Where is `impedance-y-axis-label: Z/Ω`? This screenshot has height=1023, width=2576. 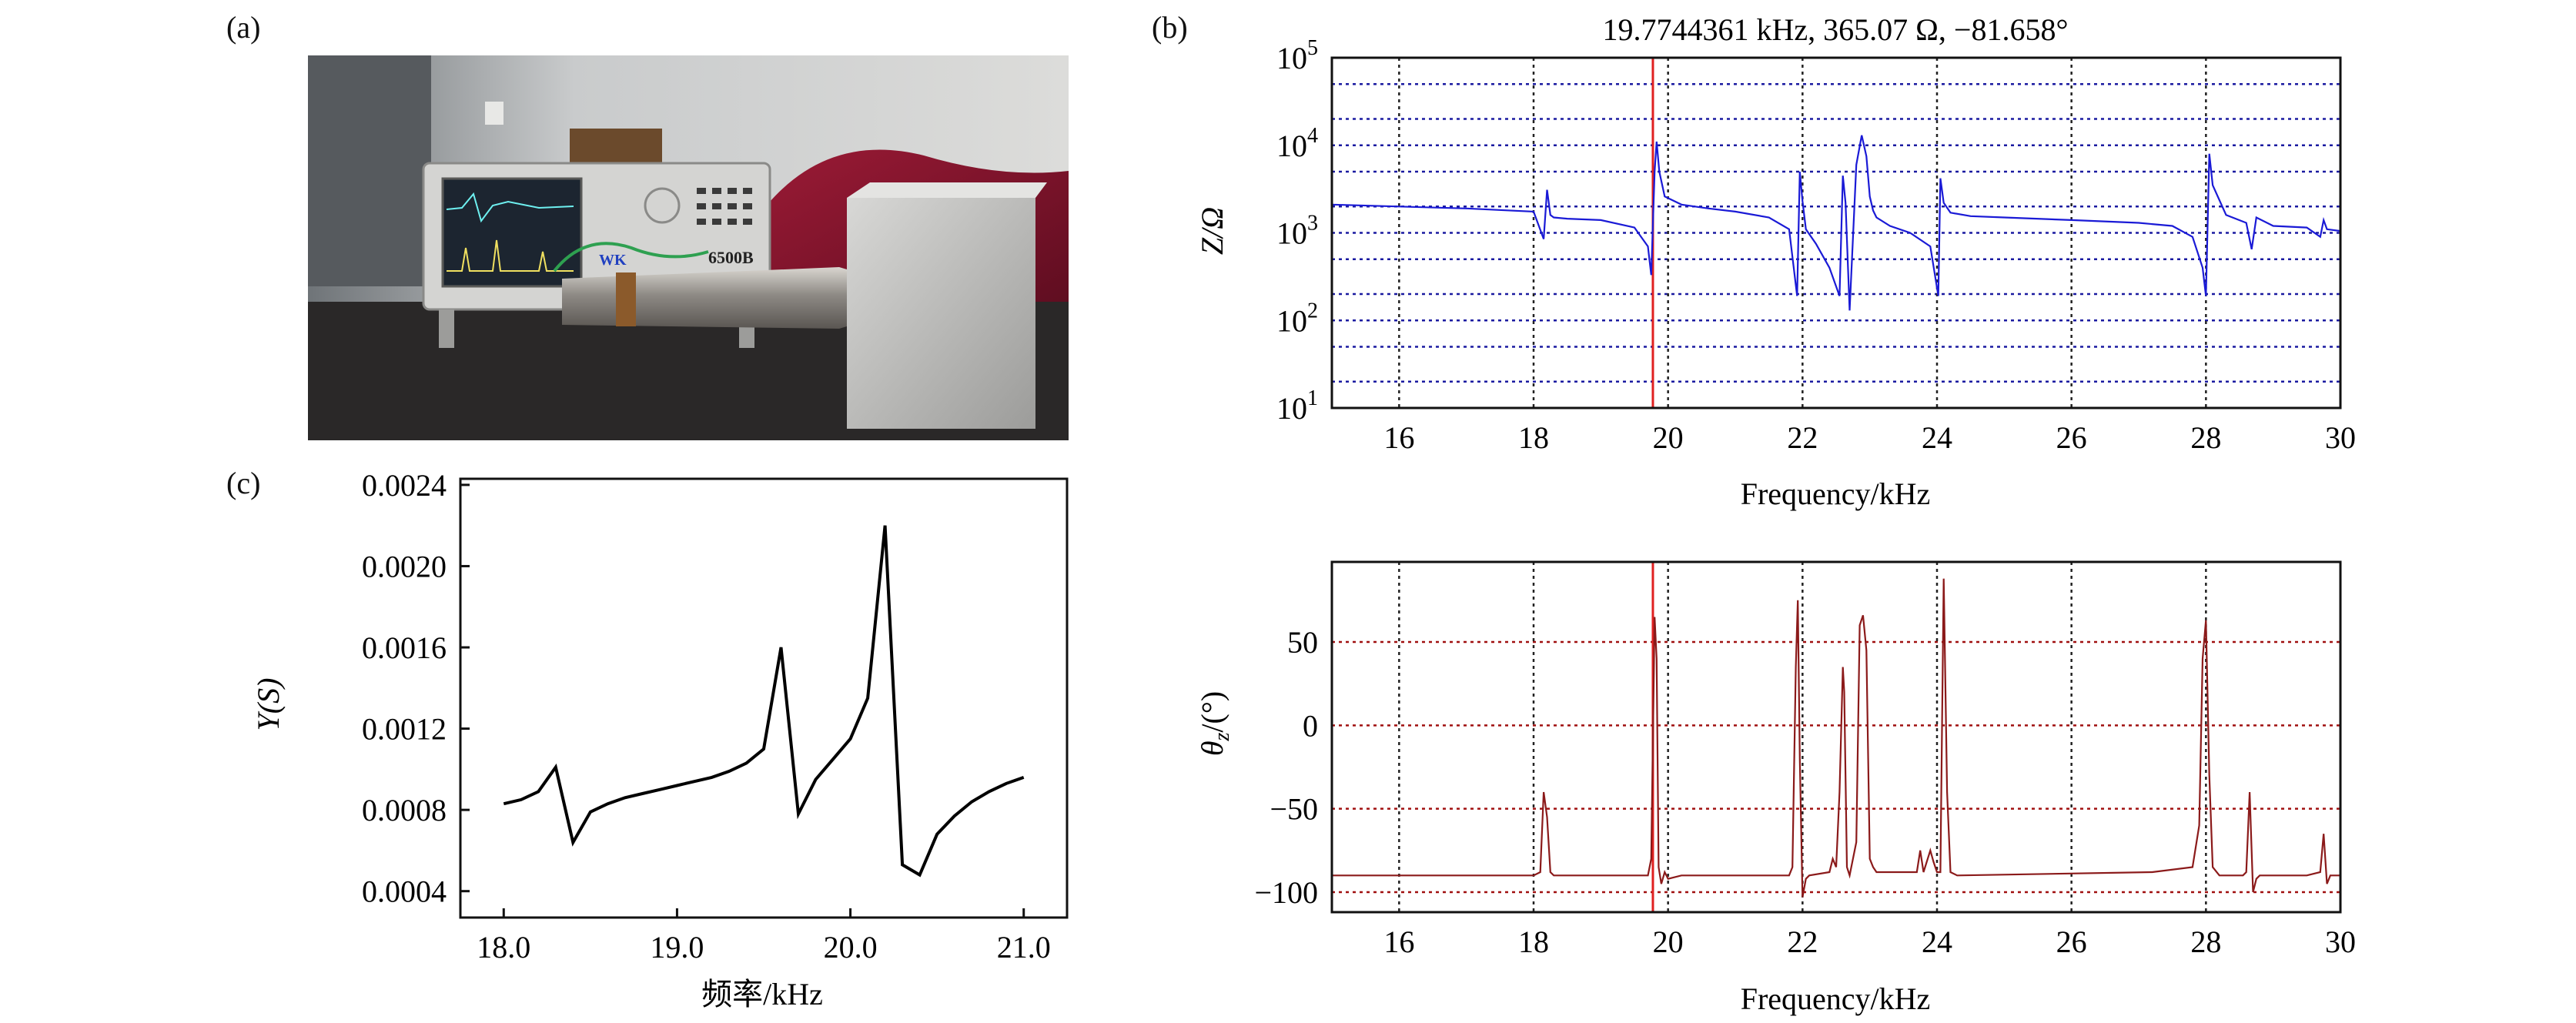
impedance-y-axis-label: Z/Ω is located at coordinates (1212, 231).